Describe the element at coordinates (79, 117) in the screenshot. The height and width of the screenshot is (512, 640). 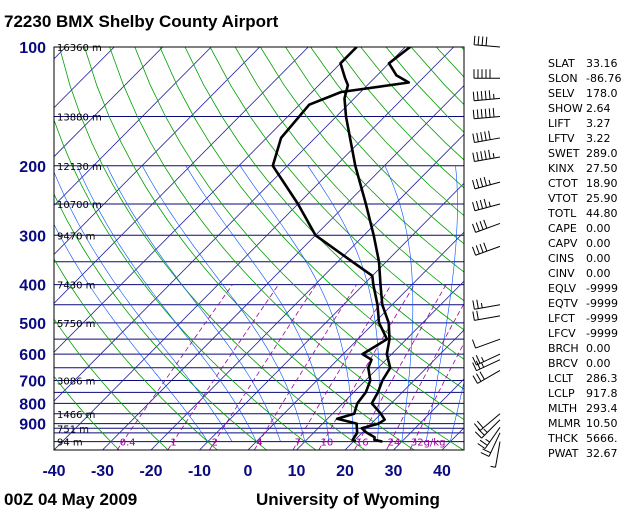
I see `height-label: 13880 m` at that location.